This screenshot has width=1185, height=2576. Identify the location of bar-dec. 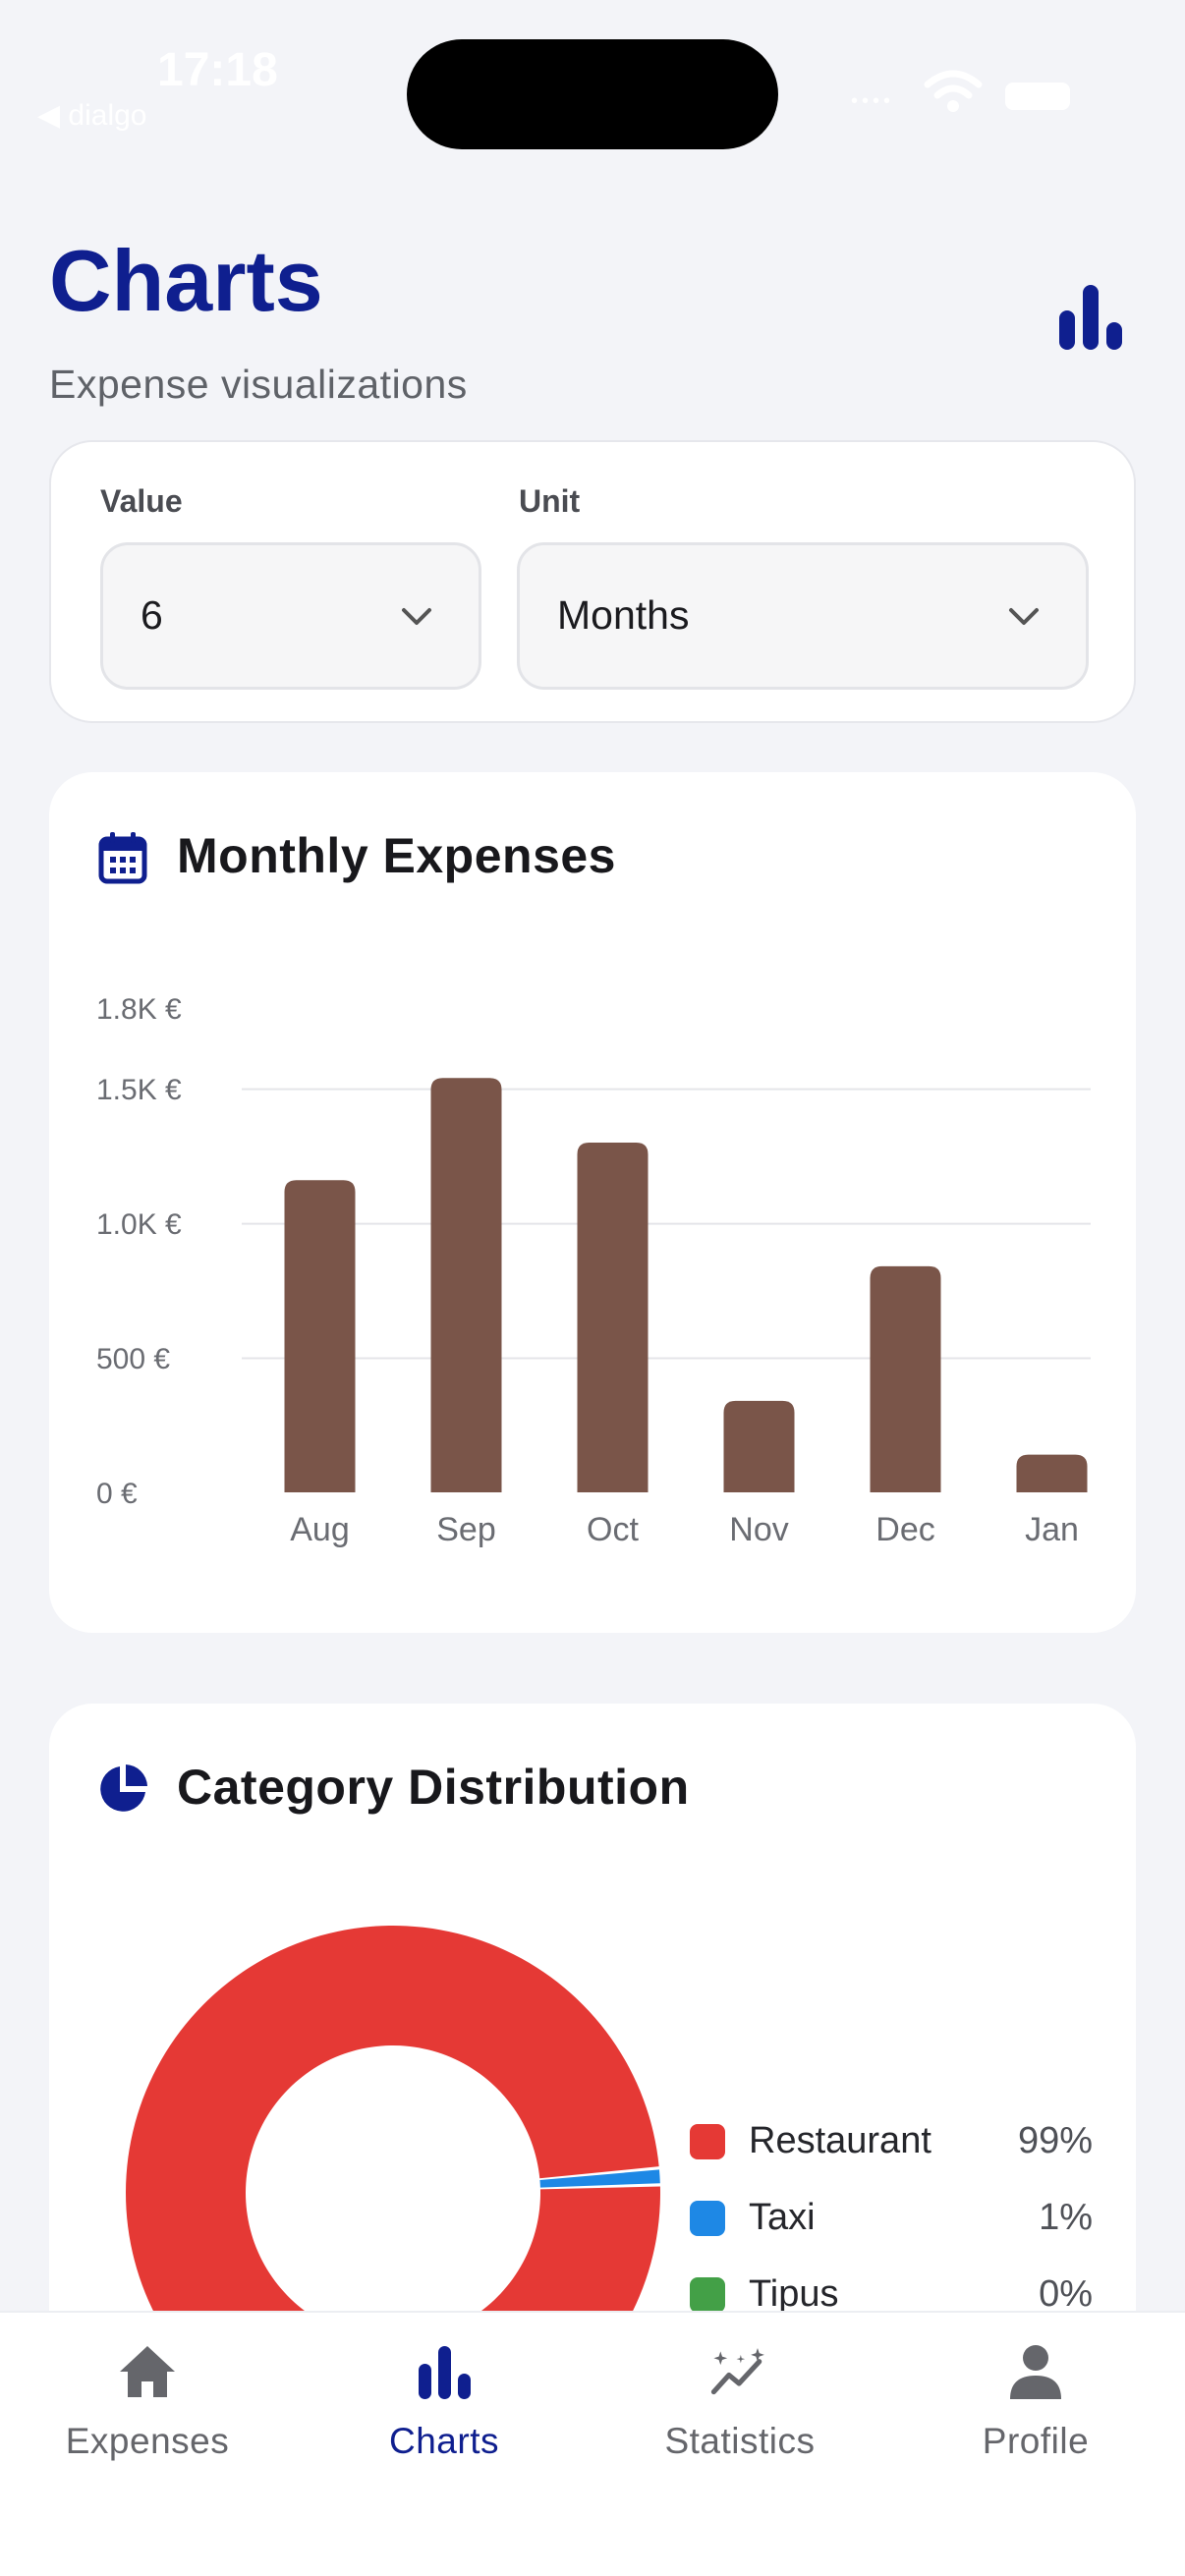
(906, 1378).